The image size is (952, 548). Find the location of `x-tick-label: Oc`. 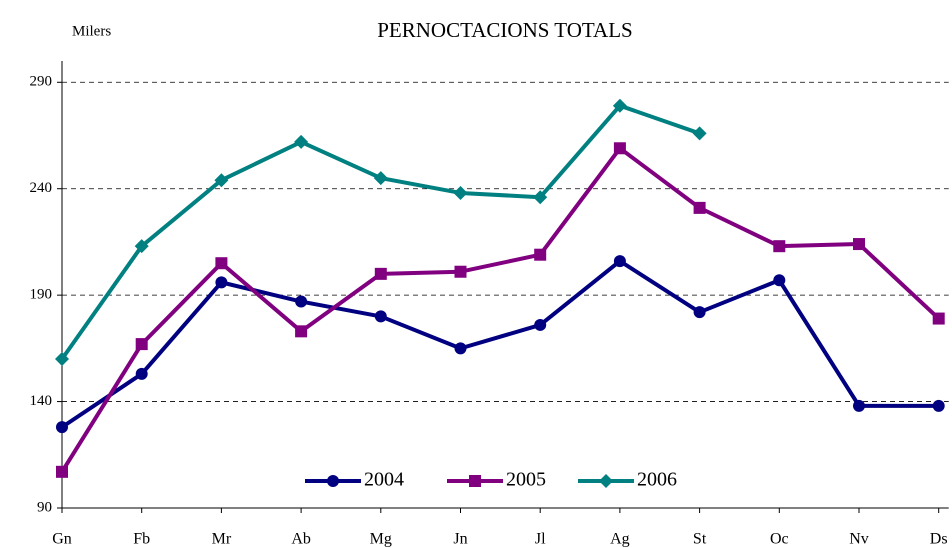

x-tick-label: Oc is located at coordinates (779, 539).